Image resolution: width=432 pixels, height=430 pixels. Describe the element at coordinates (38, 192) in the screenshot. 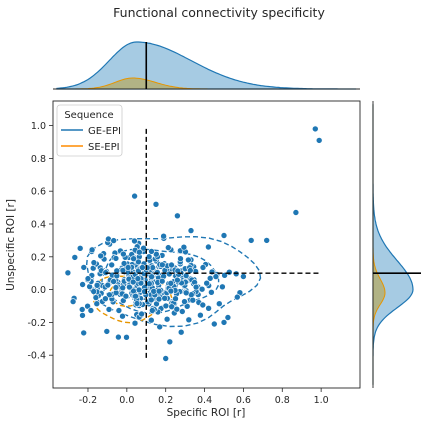

I see `y-tick-label: 0.6` at that location.